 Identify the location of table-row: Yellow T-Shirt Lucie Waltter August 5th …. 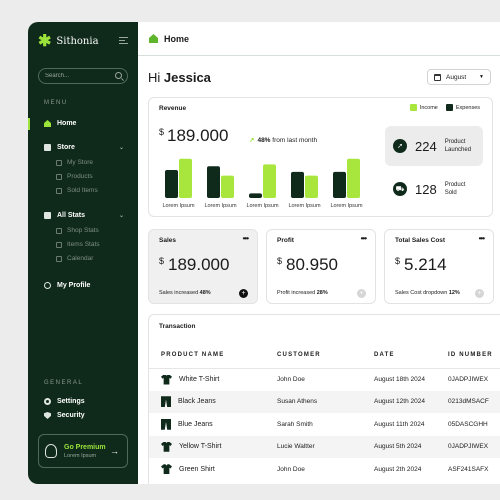
(324, 446).